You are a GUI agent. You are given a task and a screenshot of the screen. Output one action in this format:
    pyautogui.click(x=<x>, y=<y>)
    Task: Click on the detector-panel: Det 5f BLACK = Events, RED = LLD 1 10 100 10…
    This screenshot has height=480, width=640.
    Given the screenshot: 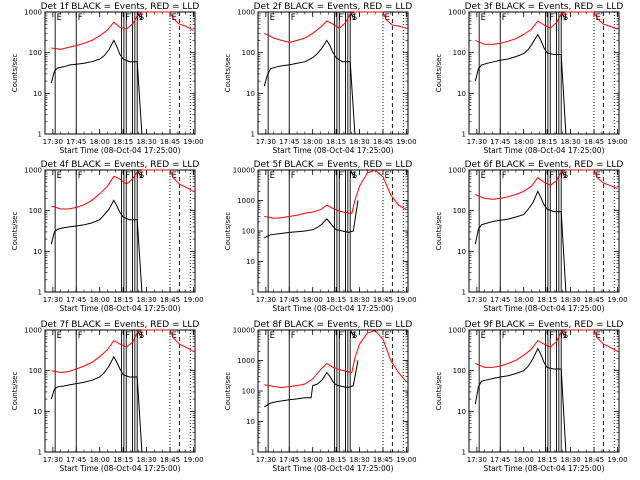 What is the action you would take?
    pyautogui.click(x=320, y=236)
    